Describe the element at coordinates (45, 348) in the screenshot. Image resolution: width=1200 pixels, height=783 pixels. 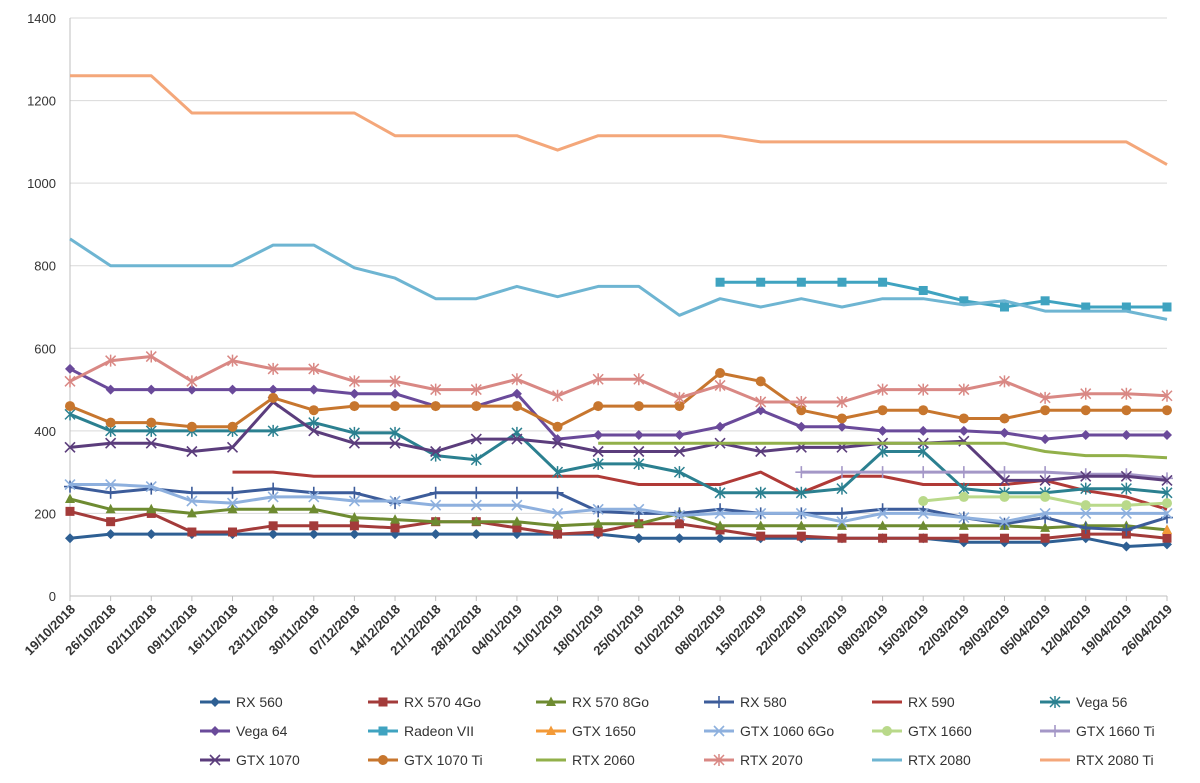
I see `y-tick-label: 600` at that location.